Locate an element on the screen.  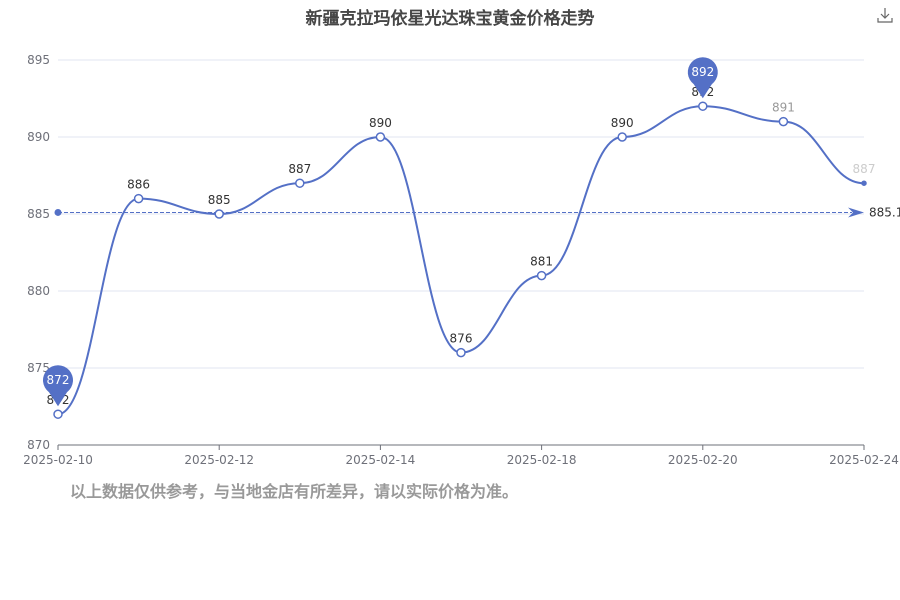
disclaimer-note: 以上数据仅供参考，与当地金店有所差异，请以实际价格为准。 is located at coordinates (294, 491).